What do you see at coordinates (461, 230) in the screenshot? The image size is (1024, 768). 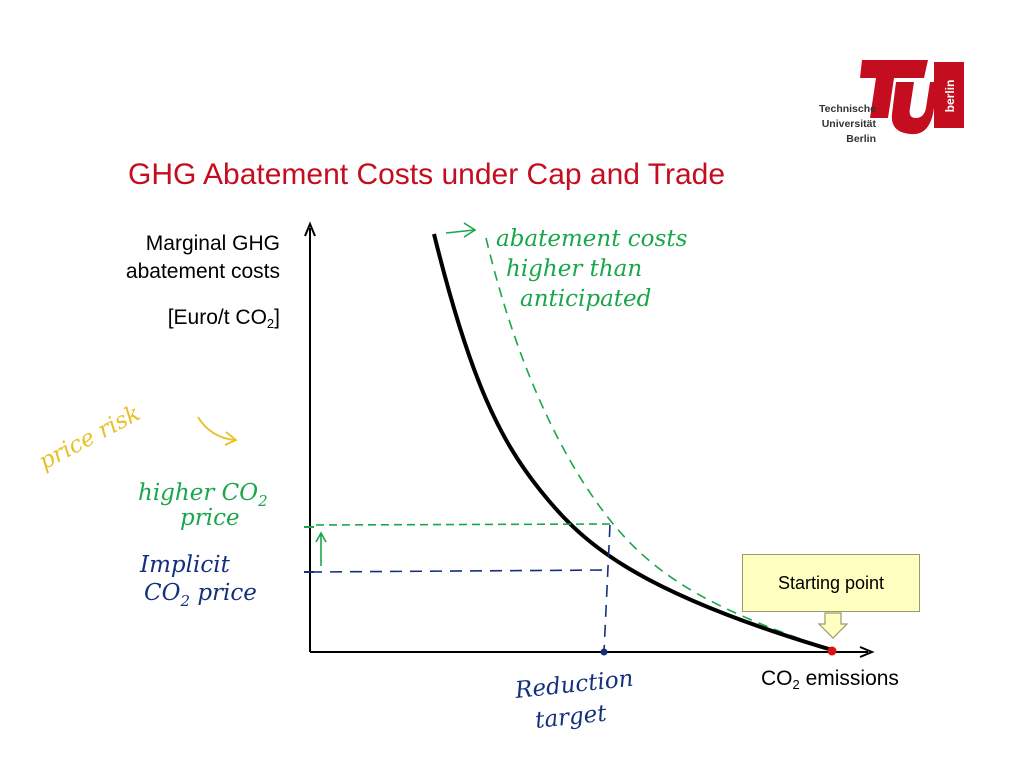 I see `anticipated-arrow` at bounding box center [461, 230].